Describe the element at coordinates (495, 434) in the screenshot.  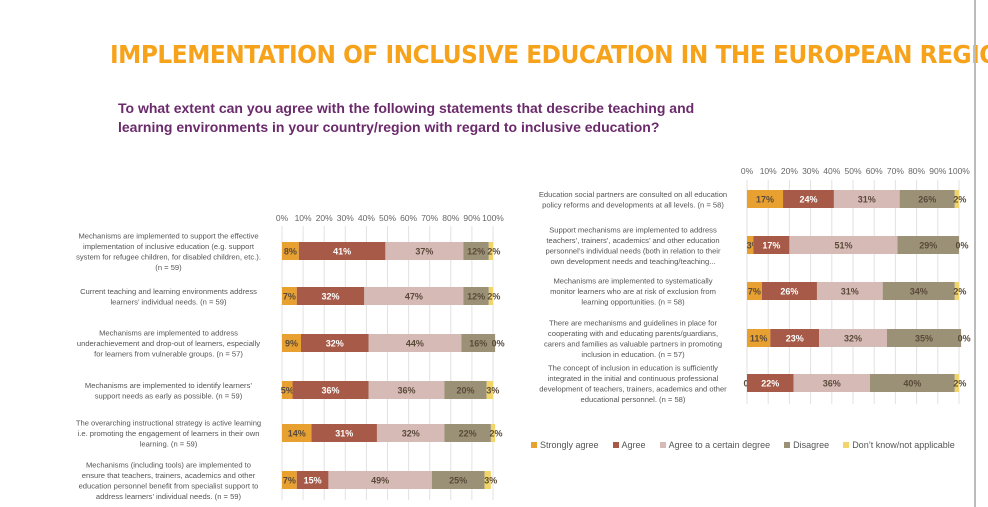
I see `data-label: 2%` at that location.